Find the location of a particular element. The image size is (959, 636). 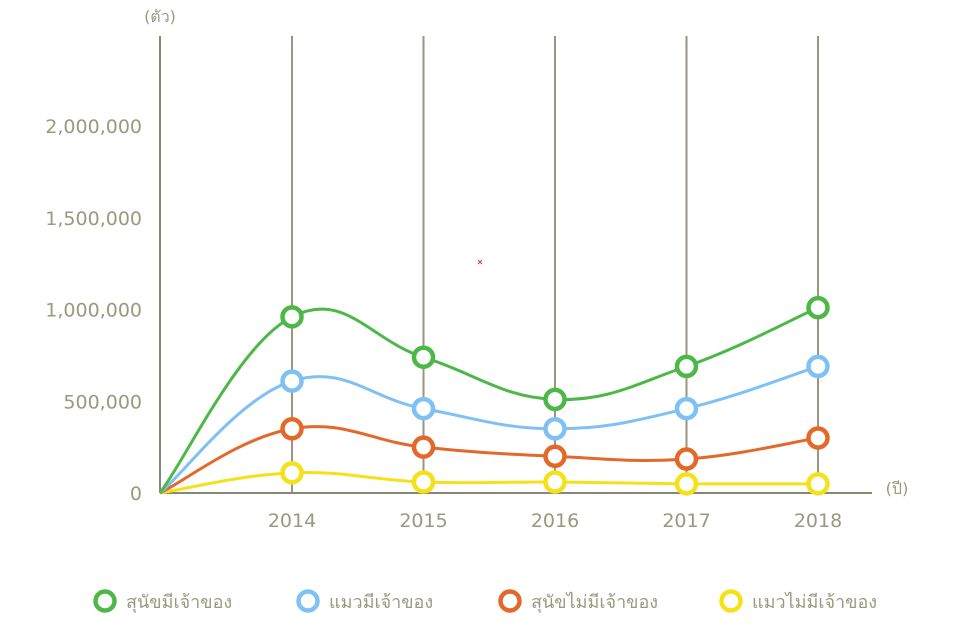

y-tick-label: 0 is located at coordinates (136, 494).